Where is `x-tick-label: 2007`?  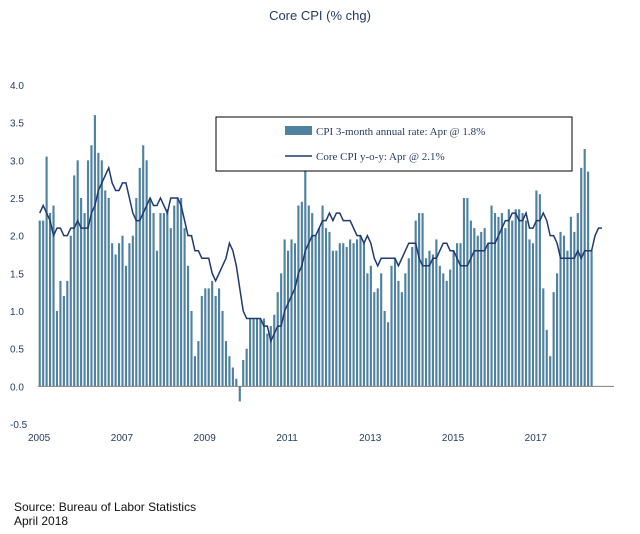 x-tick-label: 2007 is located at coordinates (122, 438).